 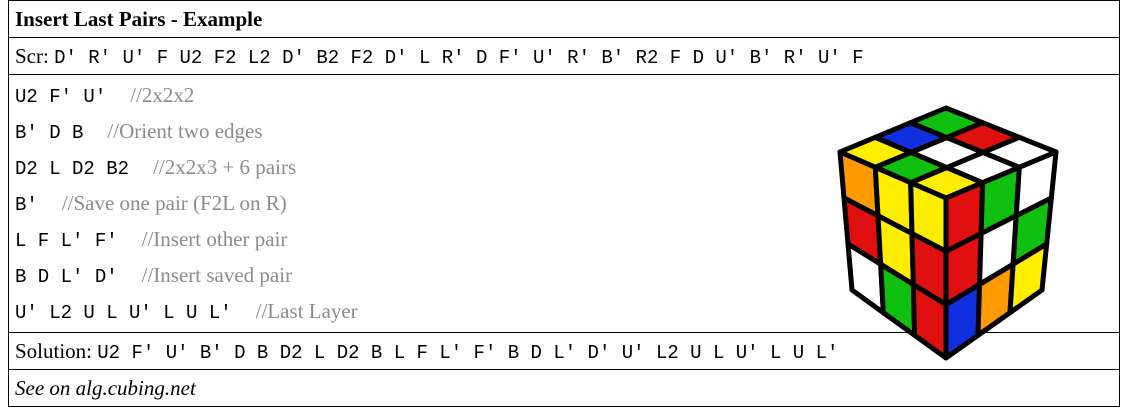 What do you see at coordinates (564, 19) in the screenshot?
I see `title: Insert Last Pairs - Example` at bounding box center [564, 19].